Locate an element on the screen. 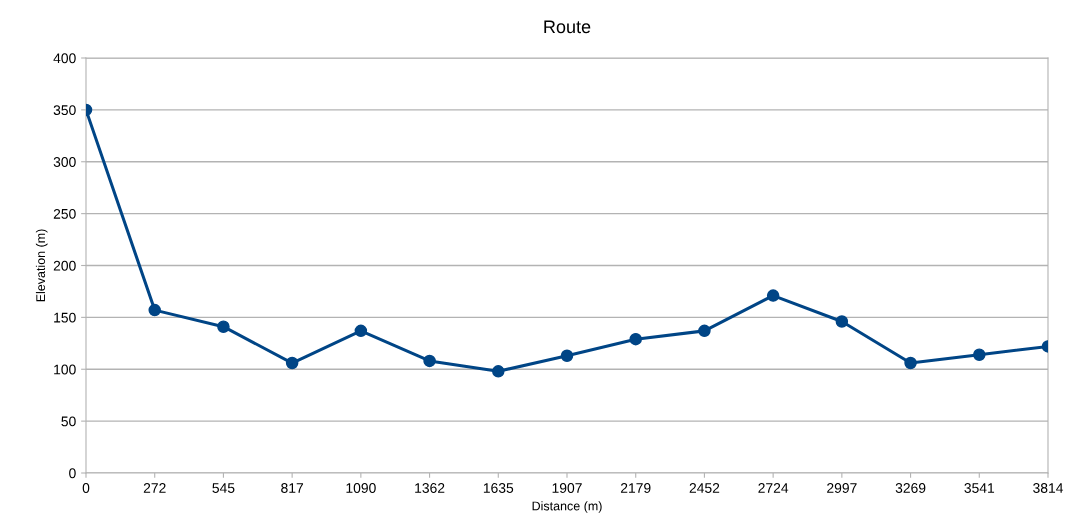  y-tick-label: 50 is located at coordinates (68, 421).